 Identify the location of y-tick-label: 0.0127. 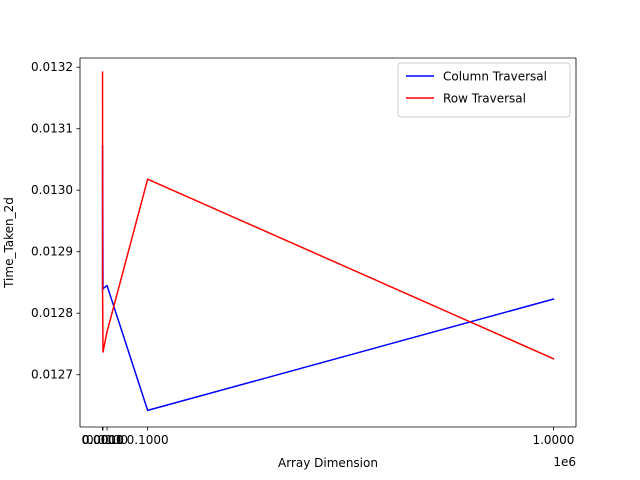
(52, 375).